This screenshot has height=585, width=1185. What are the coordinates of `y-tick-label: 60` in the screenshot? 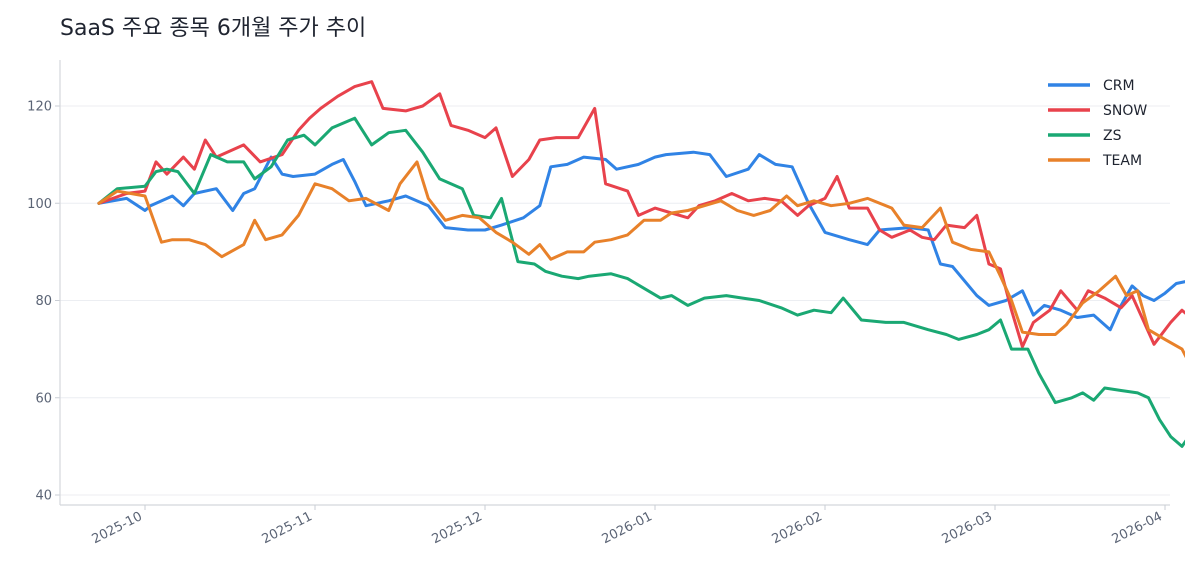 It's located at (43, 398).